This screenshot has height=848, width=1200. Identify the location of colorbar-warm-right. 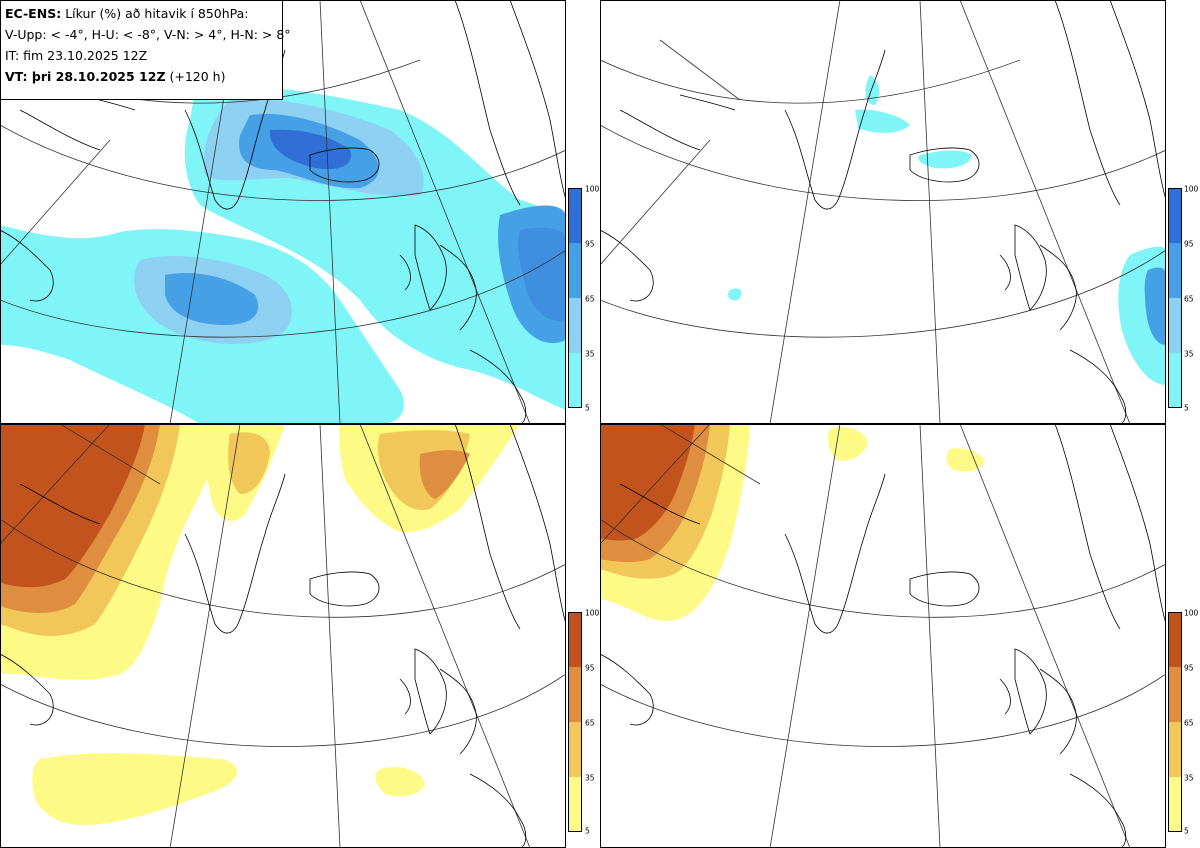
(1175, 722).